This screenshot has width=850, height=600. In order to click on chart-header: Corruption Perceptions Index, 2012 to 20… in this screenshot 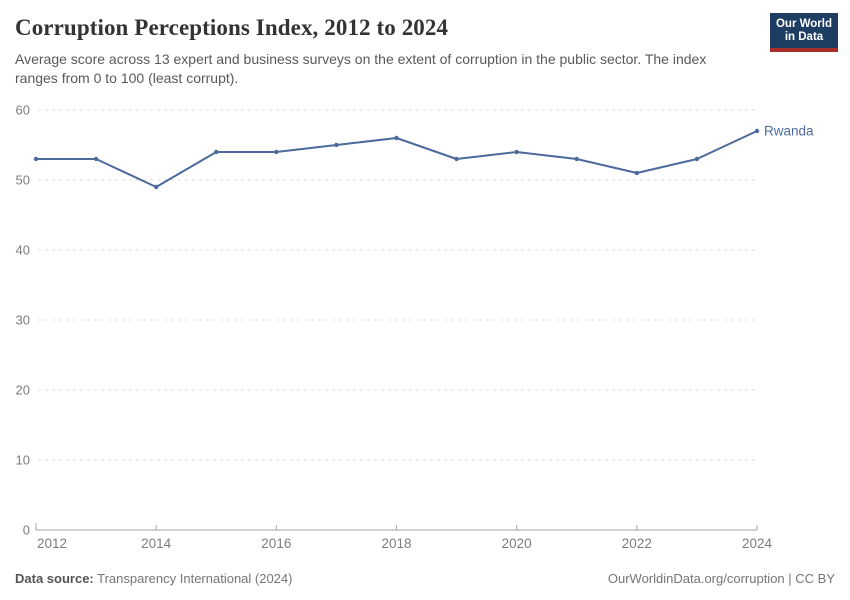, I will do `click(382, 51)`.